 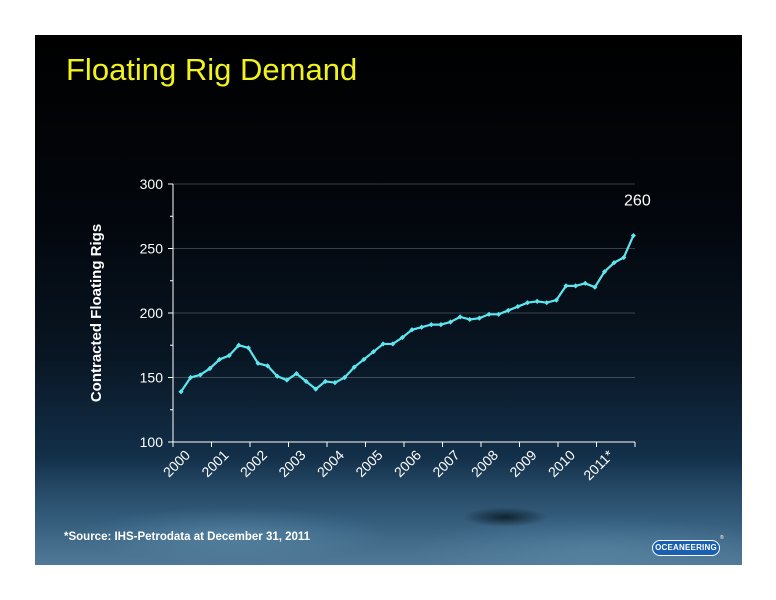 I want to click on registered-mark: ®, so click(x=722, y=538).